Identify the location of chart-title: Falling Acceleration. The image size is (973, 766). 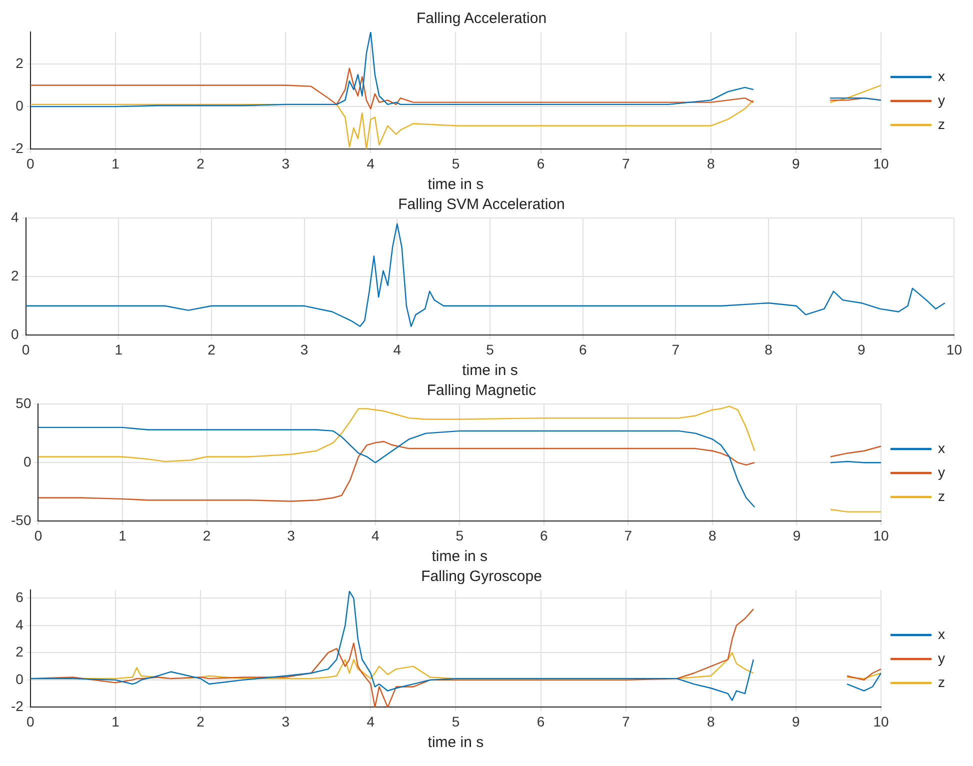
(481, 19).